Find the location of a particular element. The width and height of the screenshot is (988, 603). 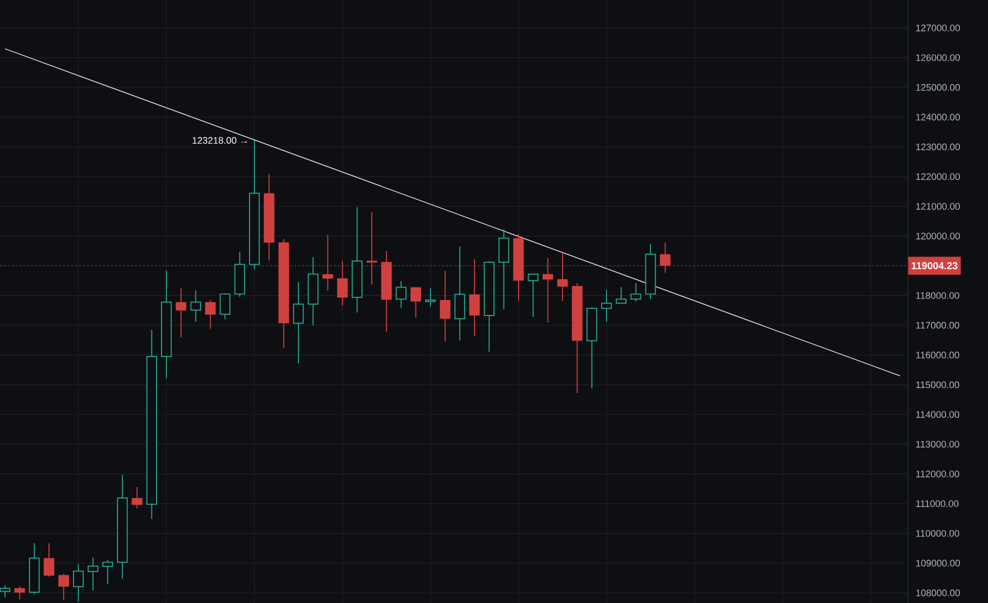

y-tick-label: 126000.00 is located at coordinates (938, 58).